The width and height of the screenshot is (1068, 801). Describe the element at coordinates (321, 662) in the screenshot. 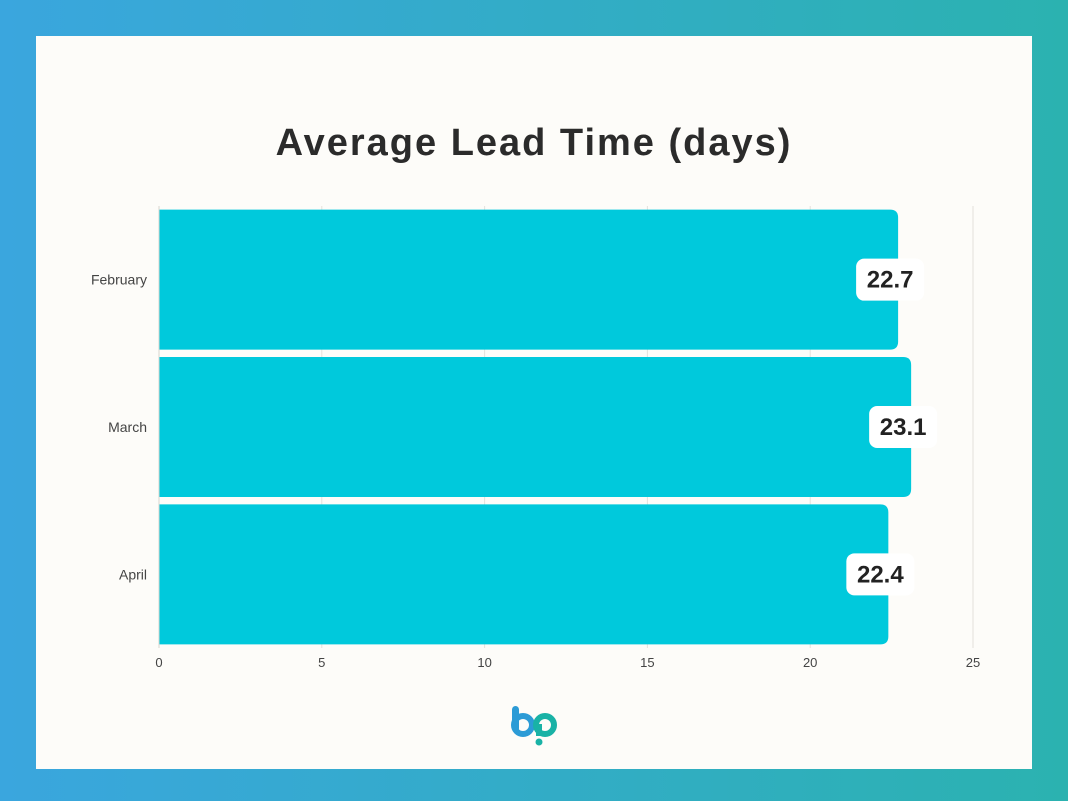

I see `x-tick-label: 5` at that location.